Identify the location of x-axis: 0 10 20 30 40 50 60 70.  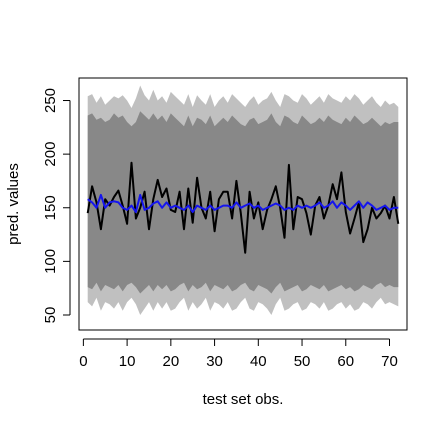
(238, 354).